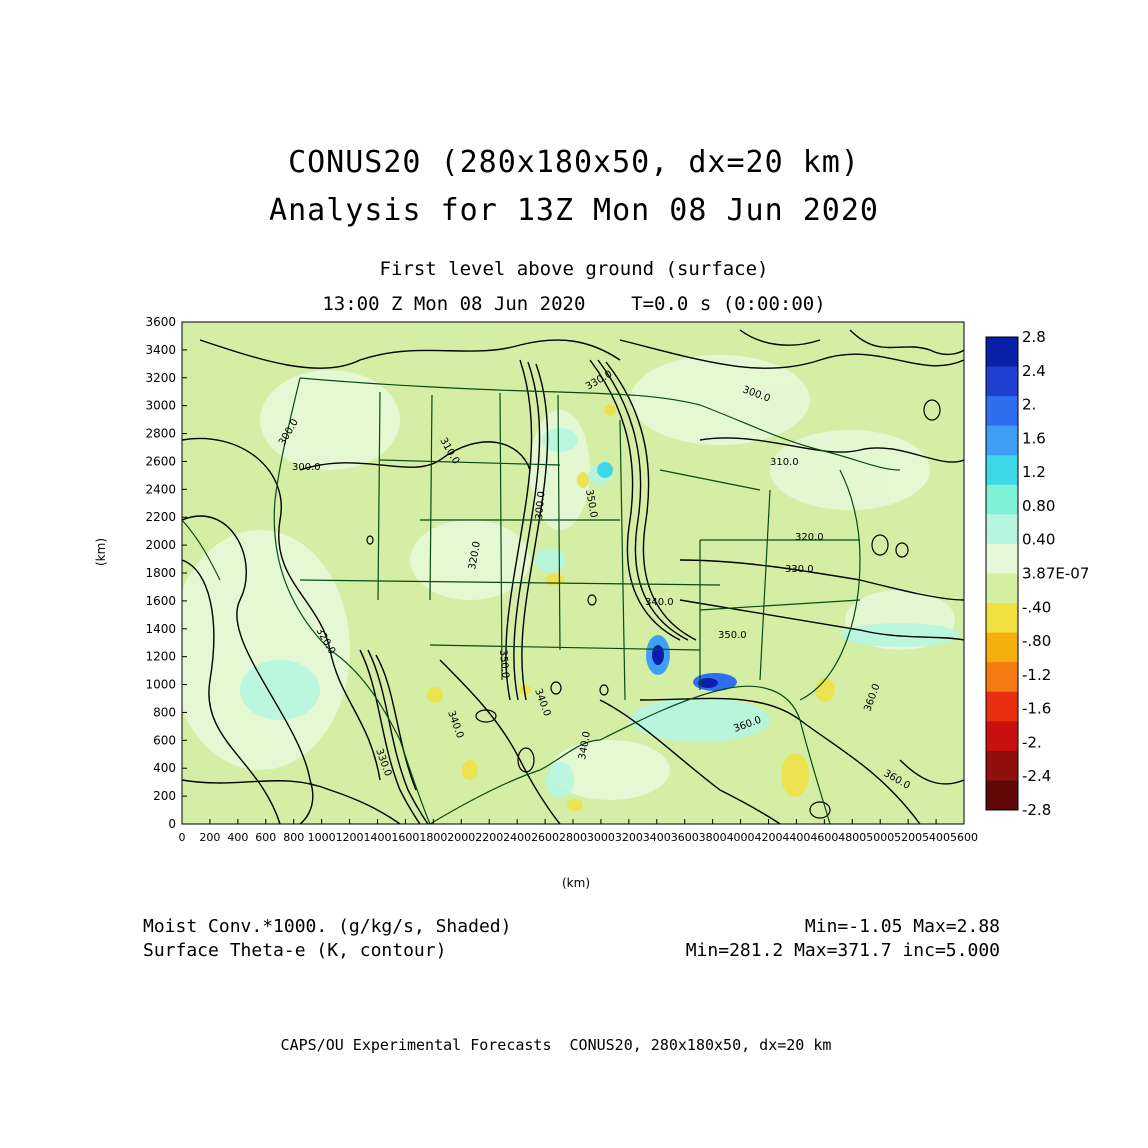 This screenshot has width=1148, height=1148. What do you see at coordinates (1036, 675) in the screenshot?
I see `colorbar-label: -1.2` at bounding box center [1036, 675].